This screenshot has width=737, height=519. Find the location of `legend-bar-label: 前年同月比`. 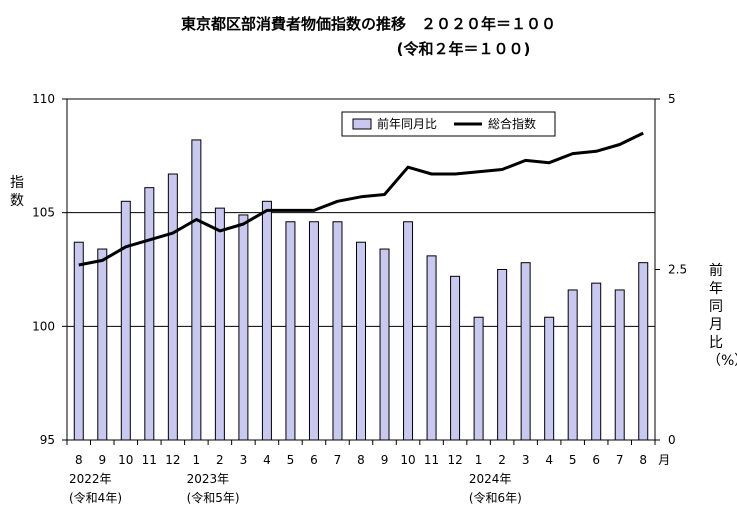

legend-bar-label: 前年同月比 is located at coordinates (407, 123).